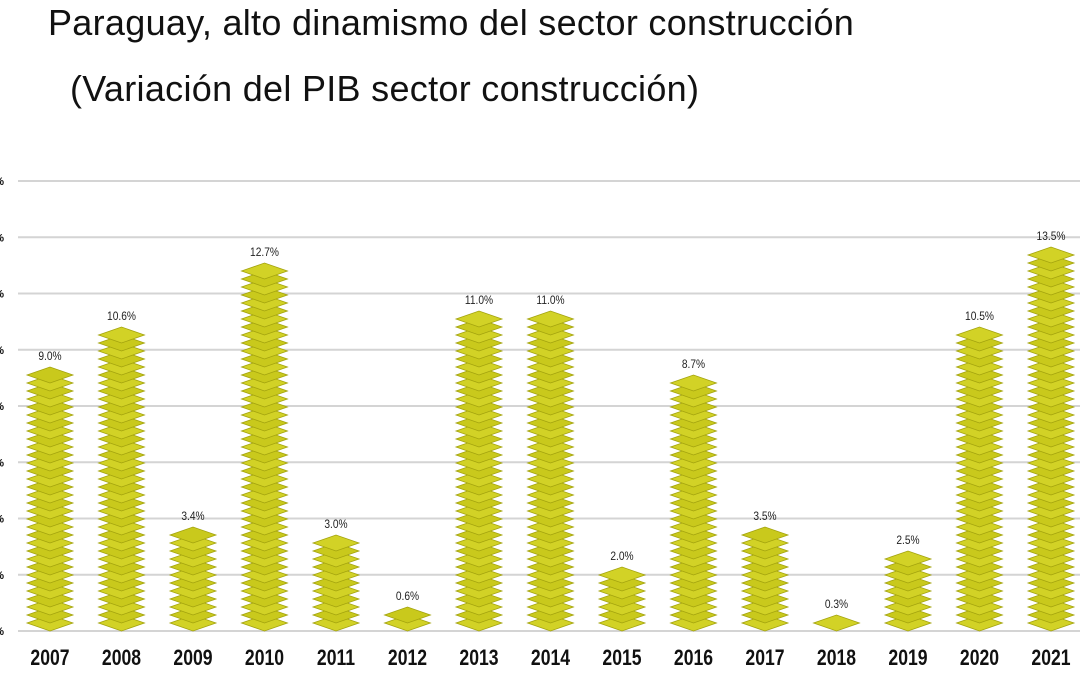 The height and width of the screenshot is (675, 1080). I want to click on bar-2012, so click(407, 619).